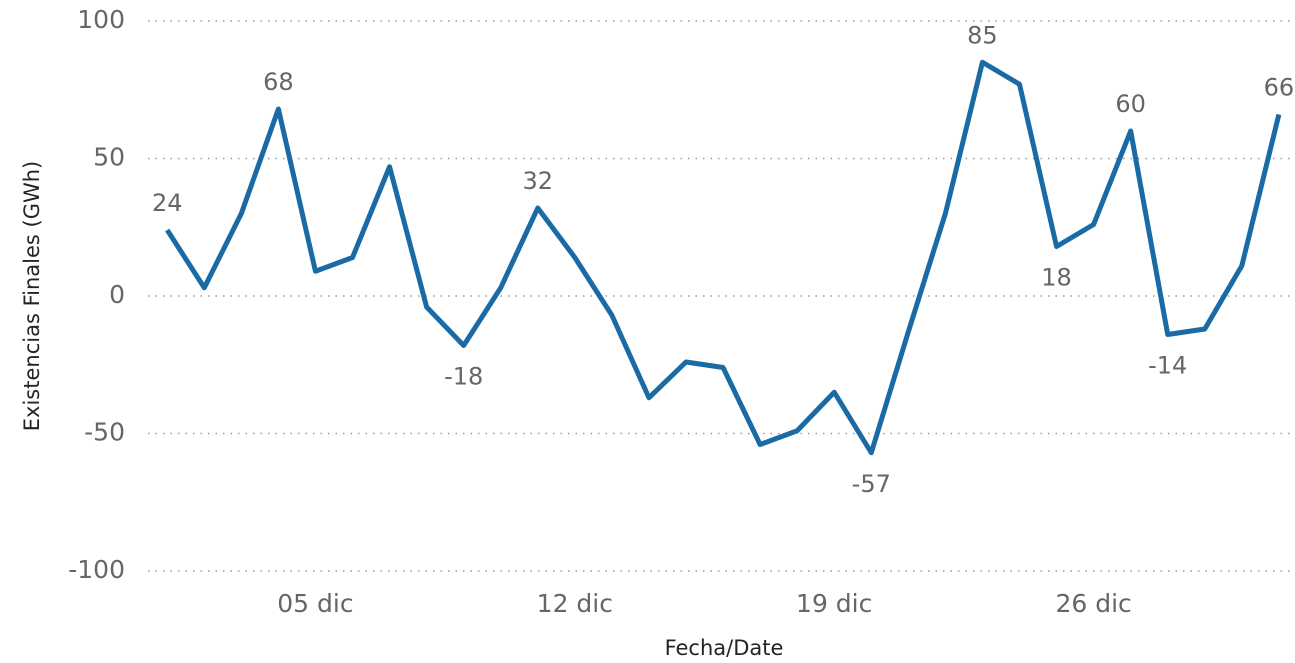 The image size is (1295, 663). Describe the element at coordinates (871, 484) in the screenshot. I see `data-label: -57` at that location.